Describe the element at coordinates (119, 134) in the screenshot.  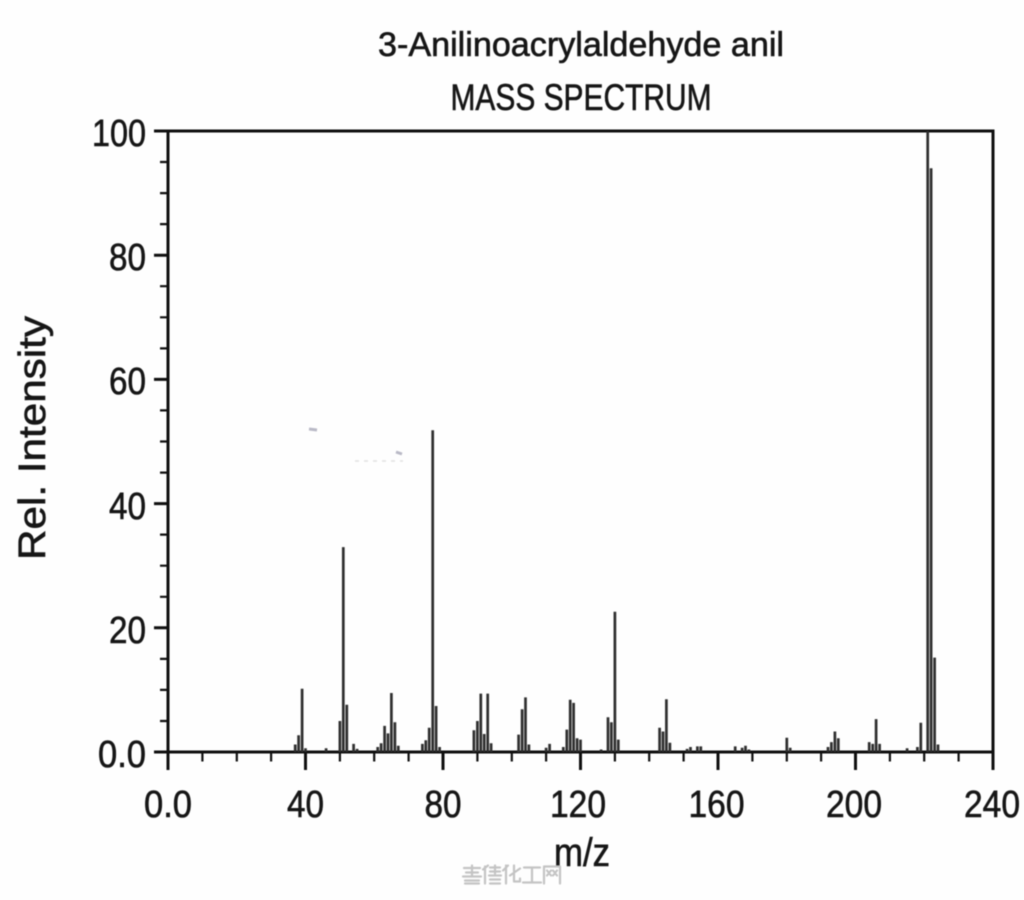
I see `svg-text: 100` at that location.